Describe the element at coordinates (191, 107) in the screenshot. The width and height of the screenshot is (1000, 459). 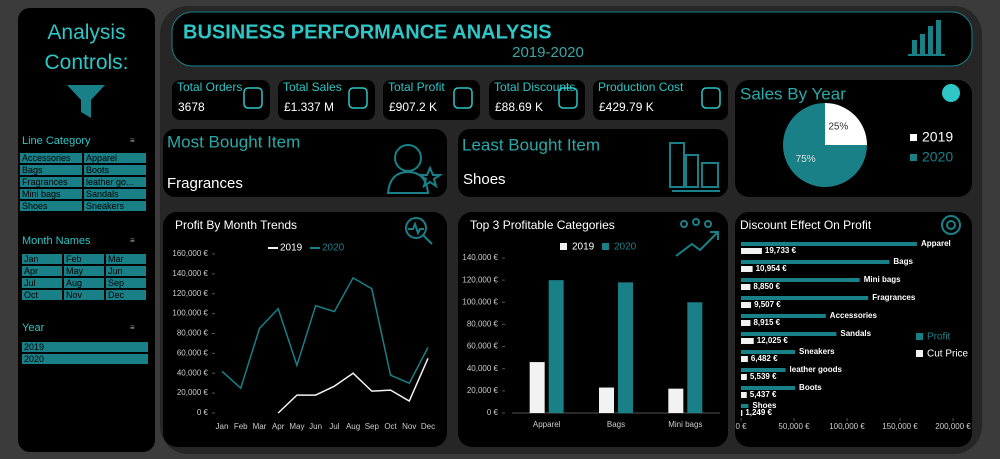
I see `kpi-value: 3678` at that location.